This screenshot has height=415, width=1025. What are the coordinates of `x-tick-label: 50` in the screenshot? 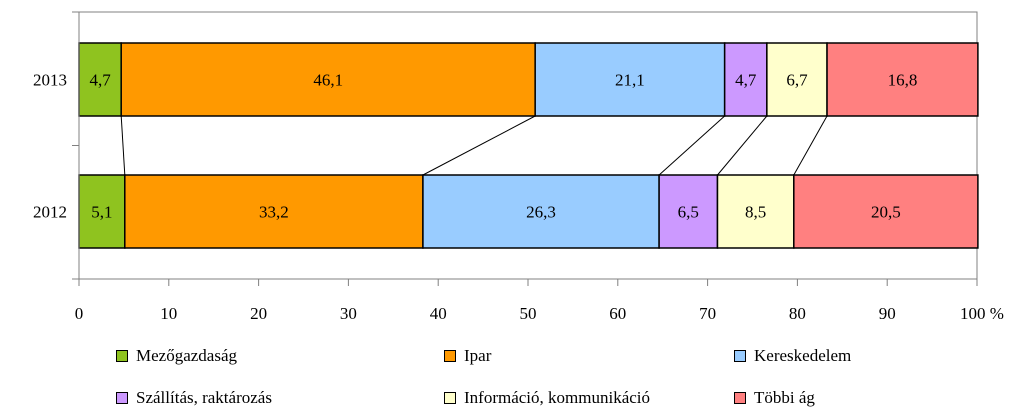 It's located at (528, 313).